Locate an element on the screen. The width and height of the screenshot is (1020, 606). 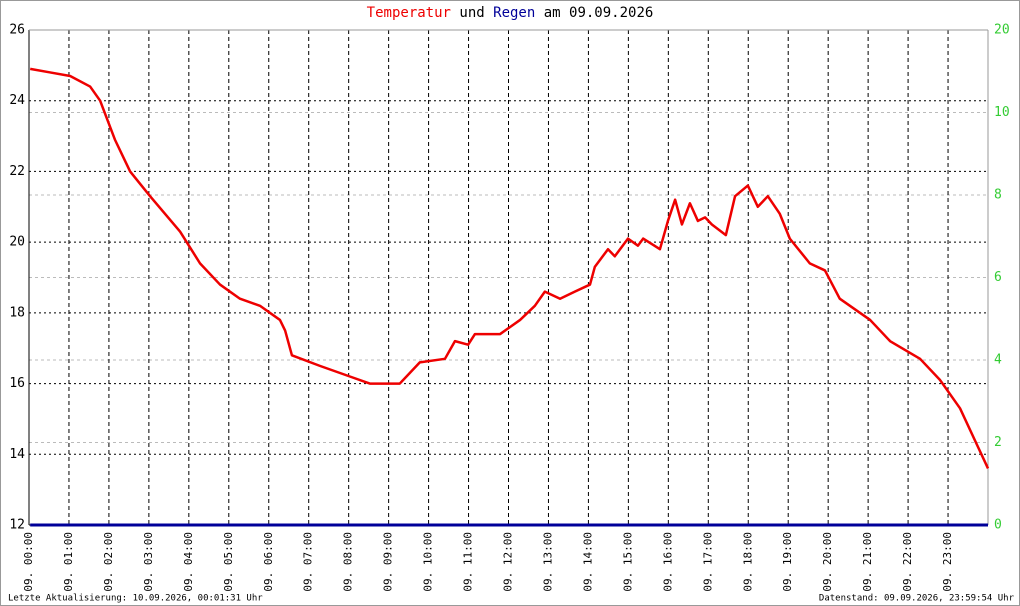
x-tick-label: 09. 04:00 is located at coordinates (188, 562).